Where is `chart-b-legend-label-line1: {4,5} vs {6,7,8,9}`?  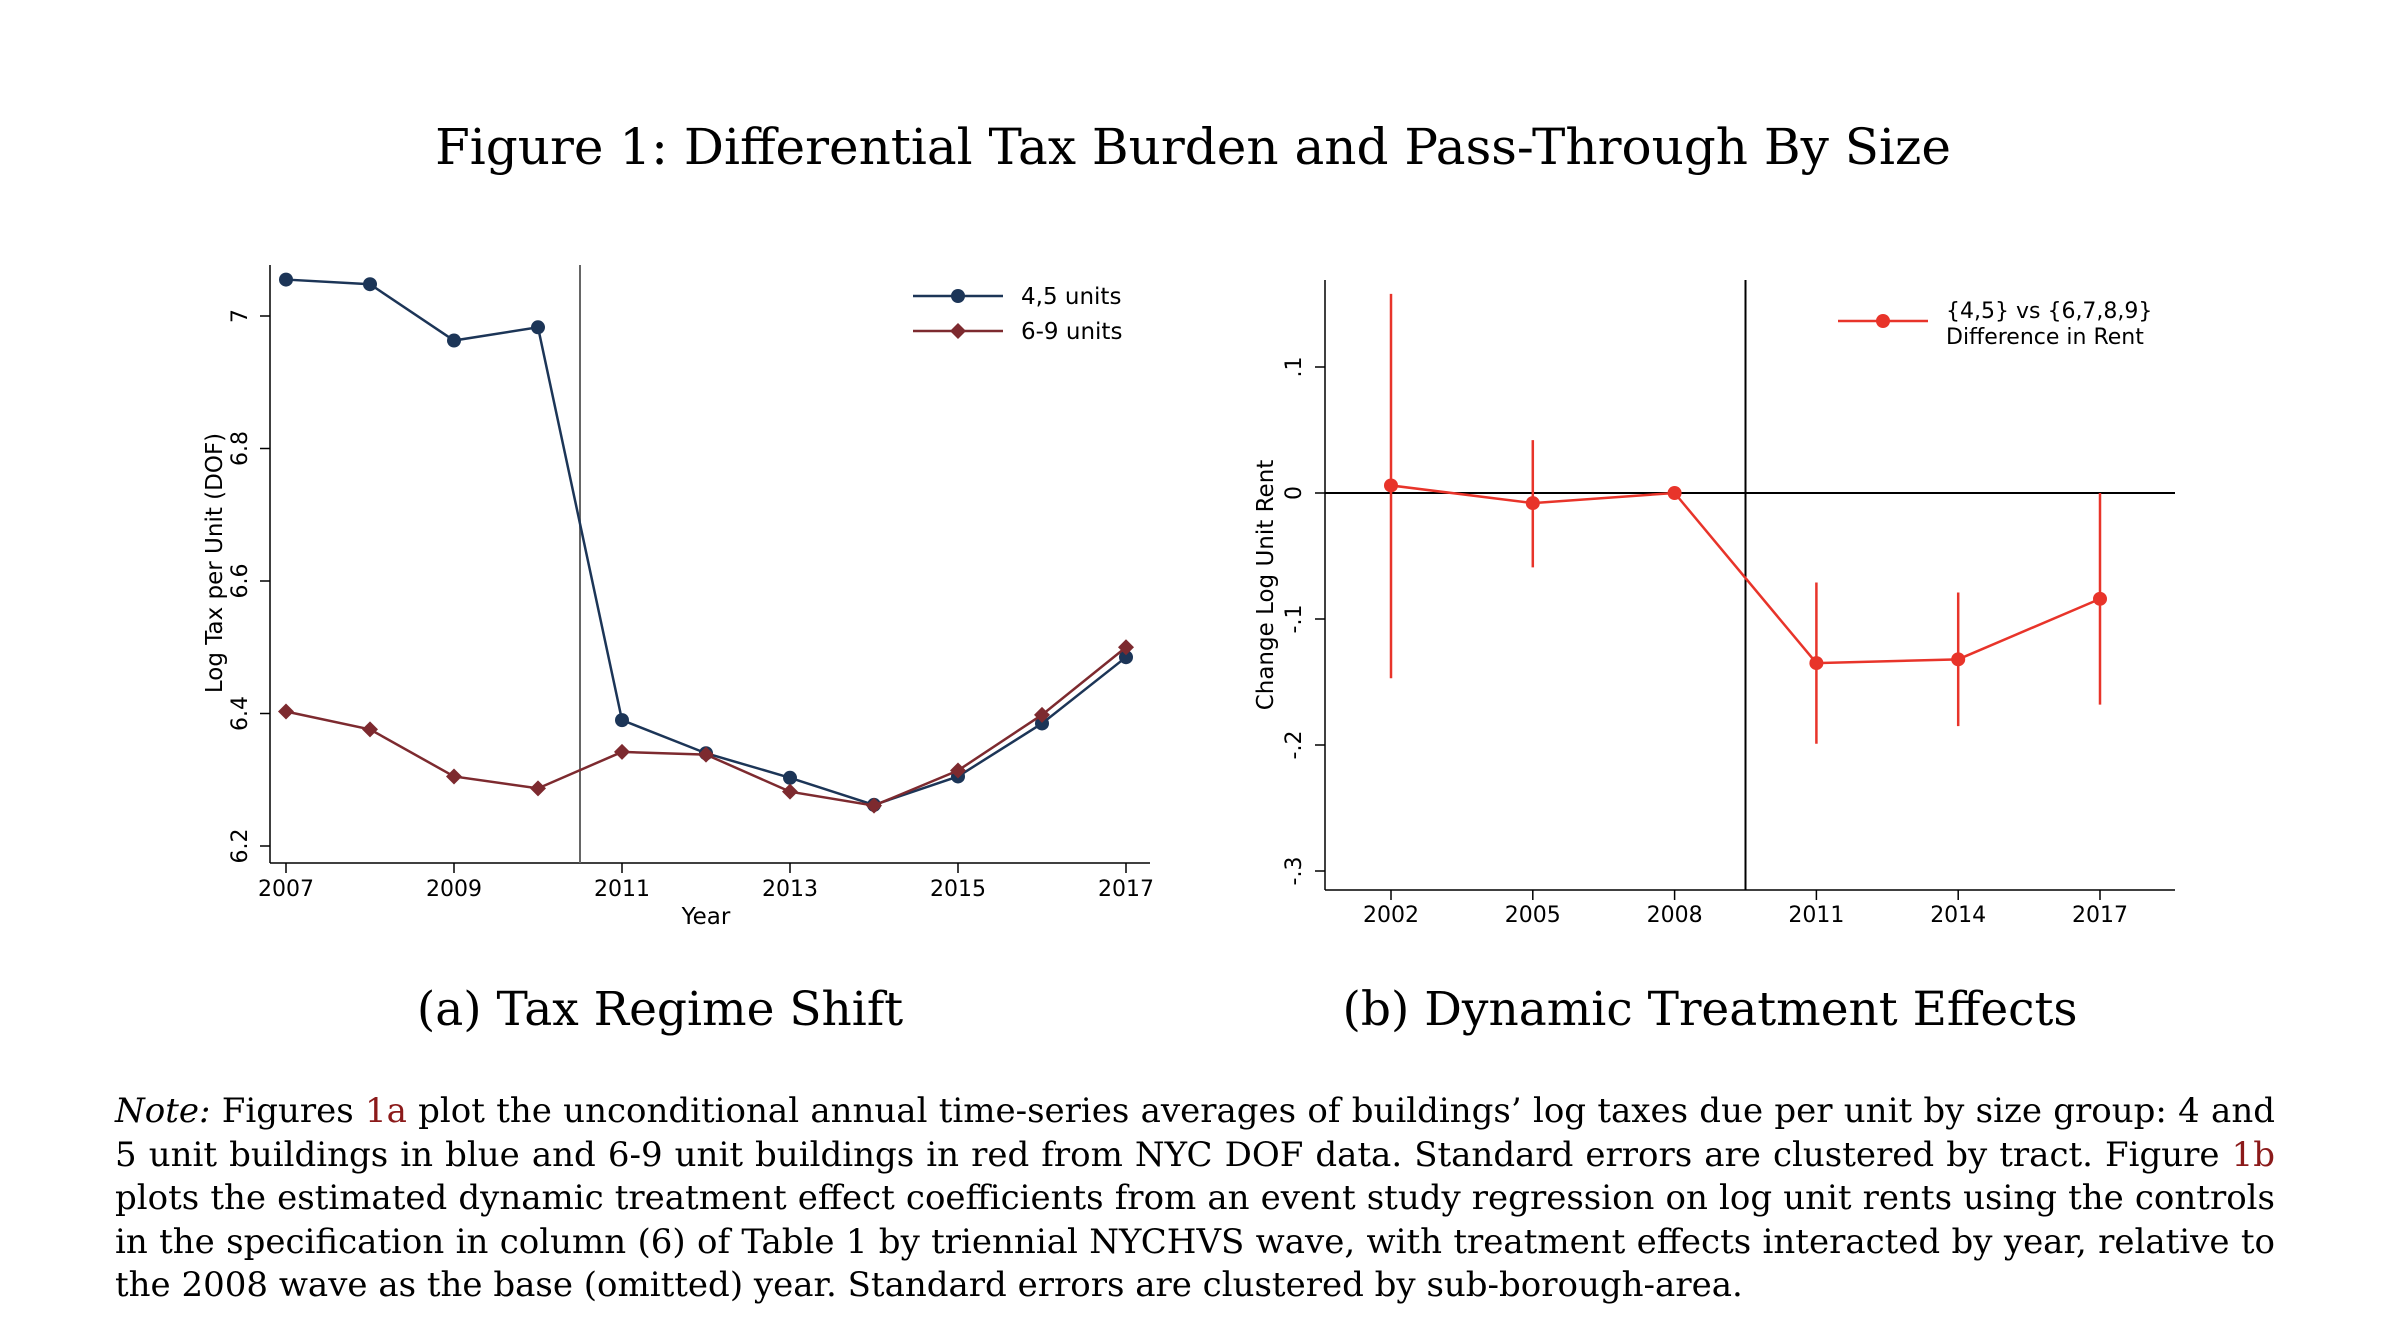
chart-b-legend-label-line1: {4,5} vs {6,7,8,9} is located at coordinates (2049, 311).